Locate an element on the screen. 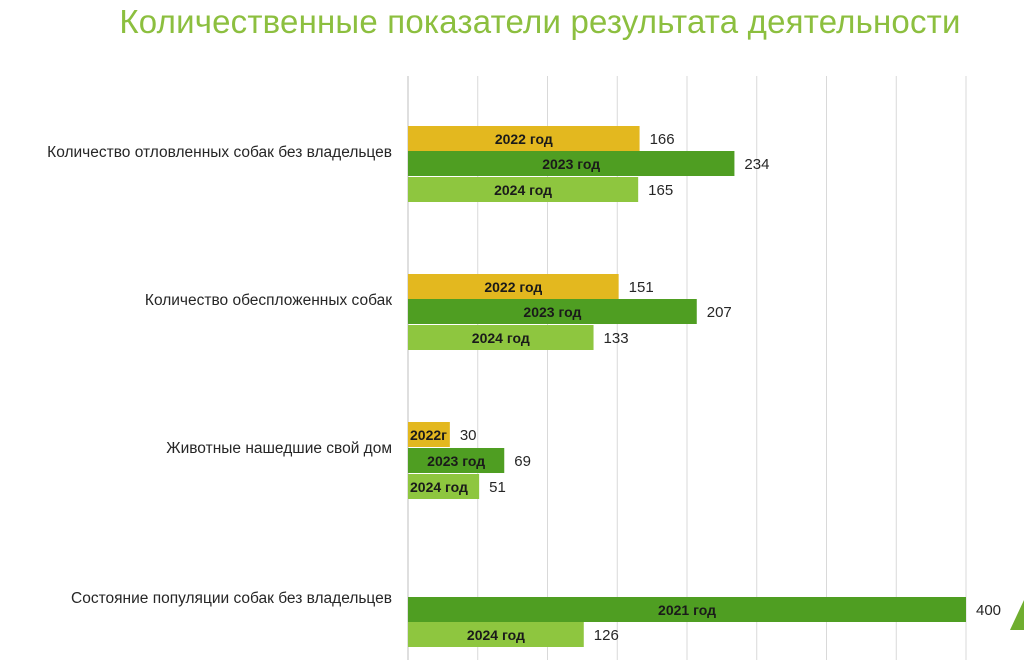 The image size is (1024, 660). category-label: Животные нашедшие свой дом is located at coordinates (279, 448).